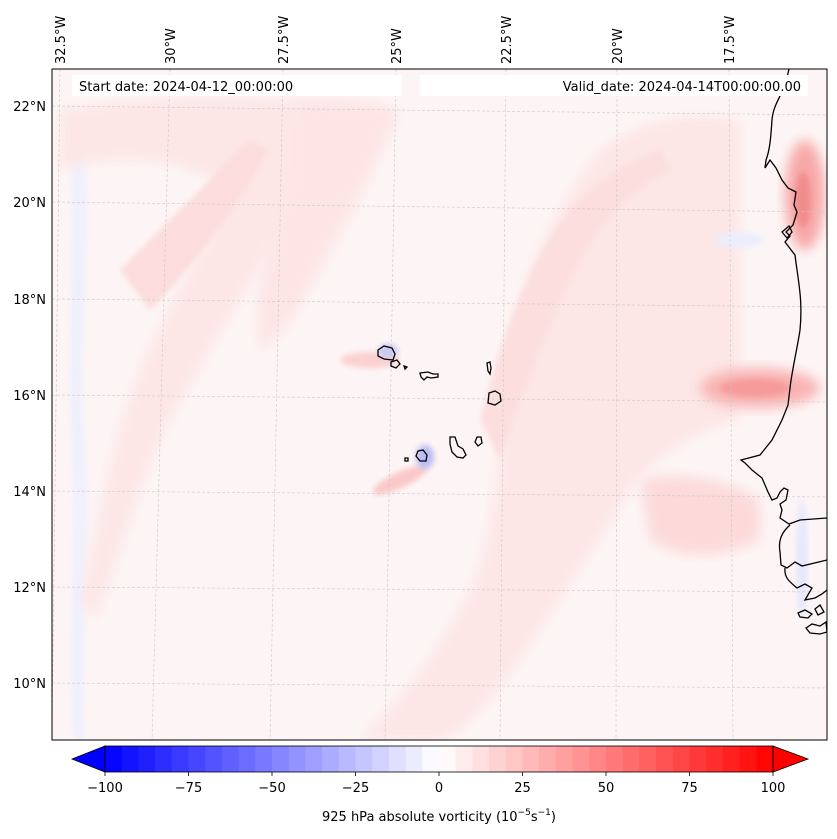 This screenshot has height=839, width=837. I want to click on longitude-tick-label: 30°W, so click(171, 46).